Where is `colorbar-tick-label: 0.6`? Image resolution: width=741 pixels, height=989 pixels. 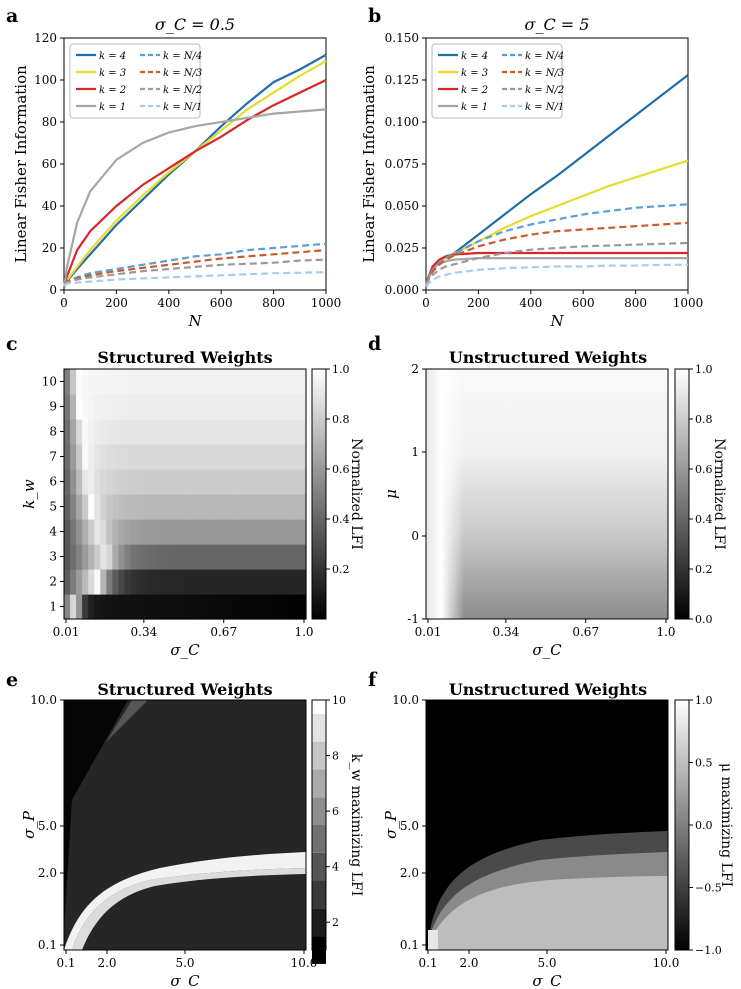
colorbar-tick-label: 0.6 is located at coordinates (341, 469).